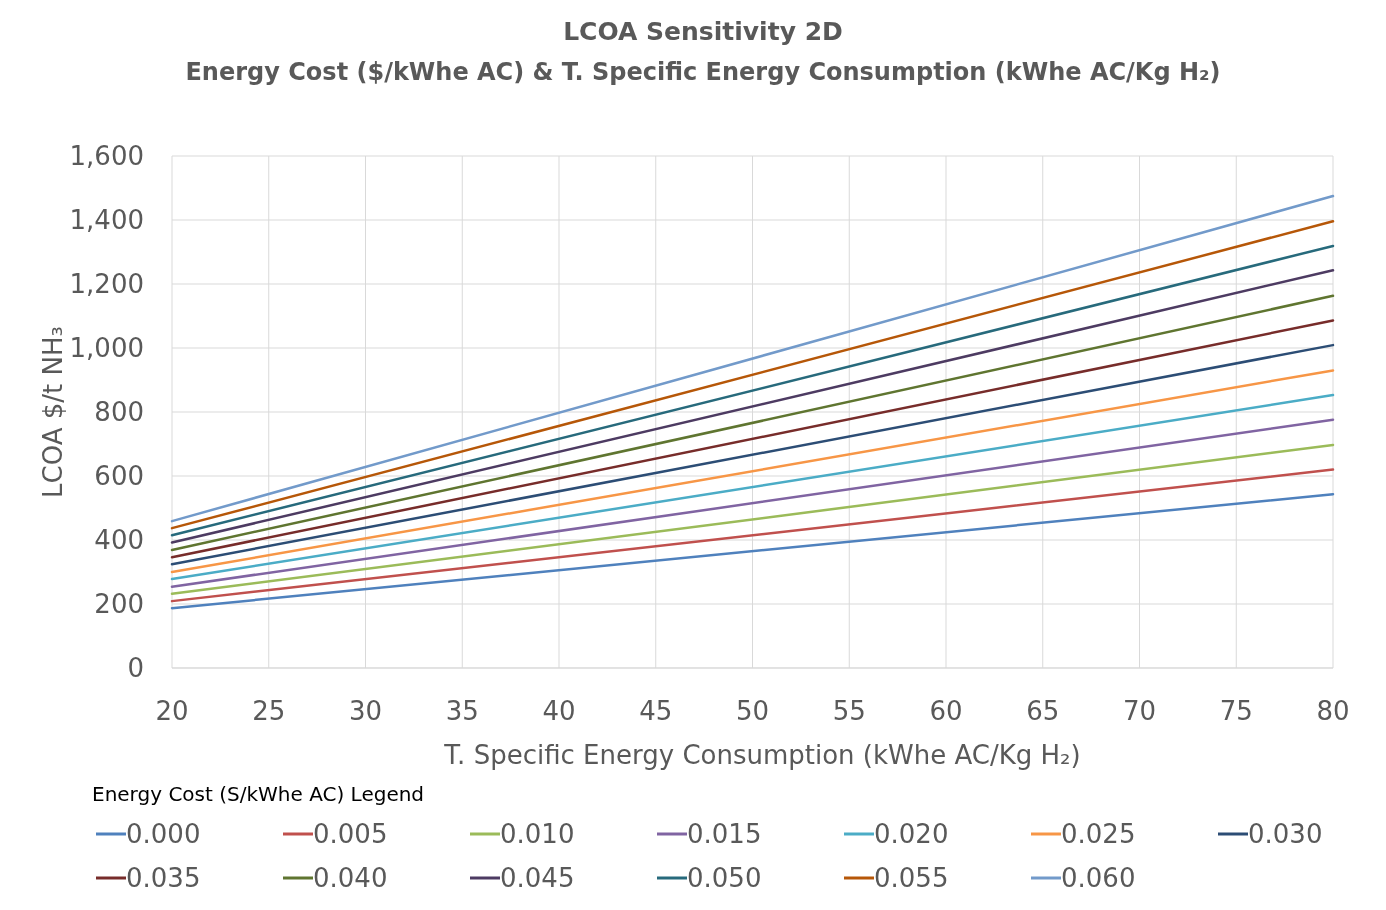  I want to click on y-tick-label: 600, so click(119, 476).